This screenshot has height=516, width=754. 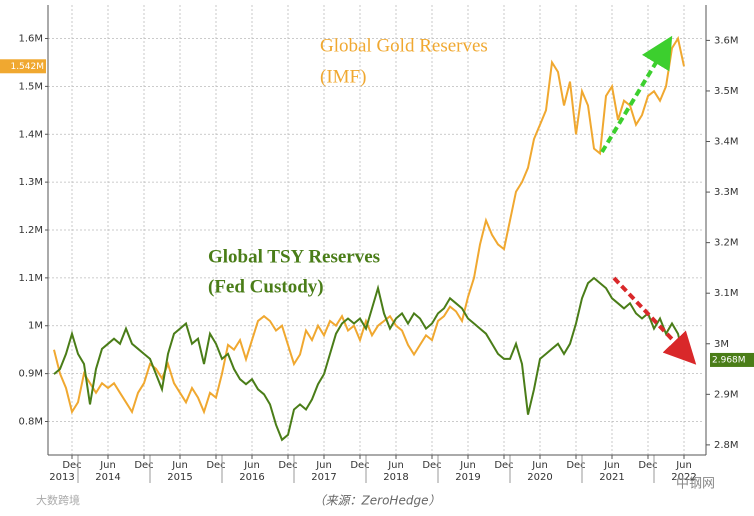 I want to click on y2-tick-label: 3.4M, so click(x=726, y=142).